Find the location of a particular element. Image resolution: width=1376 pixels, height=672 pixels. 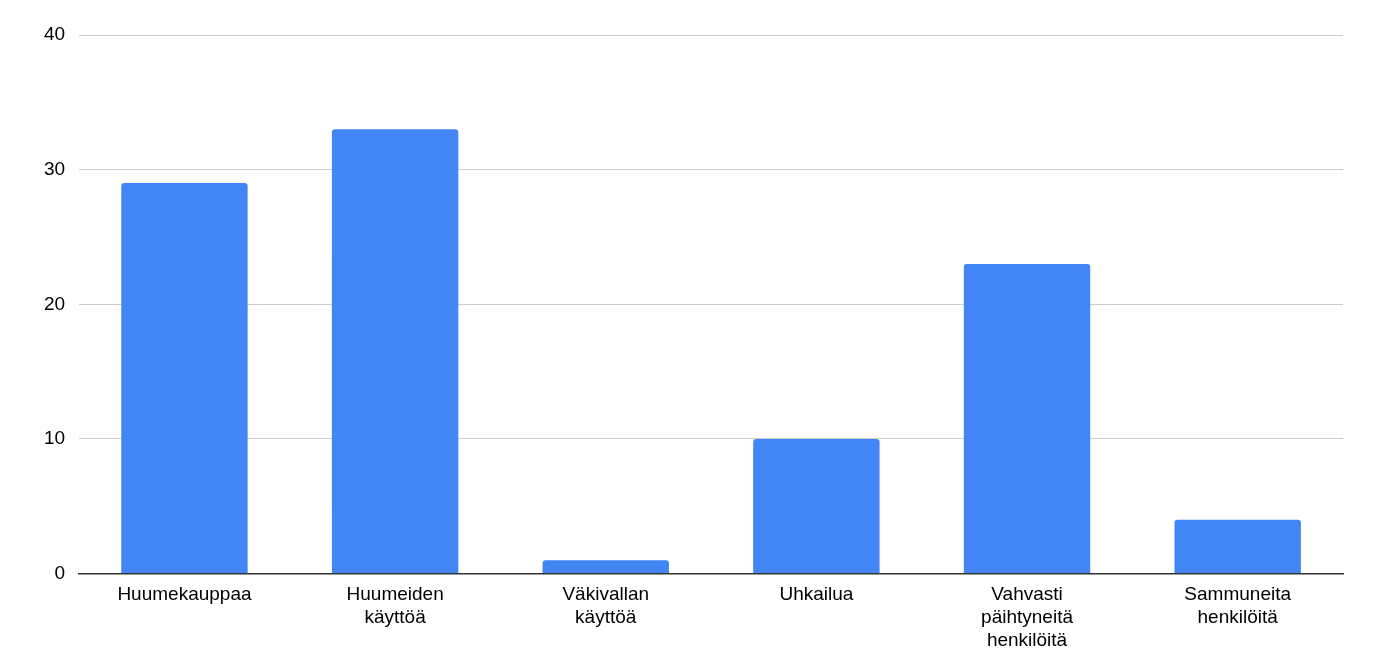

y-tick-label: 10 is located at coordinates (54, 438).